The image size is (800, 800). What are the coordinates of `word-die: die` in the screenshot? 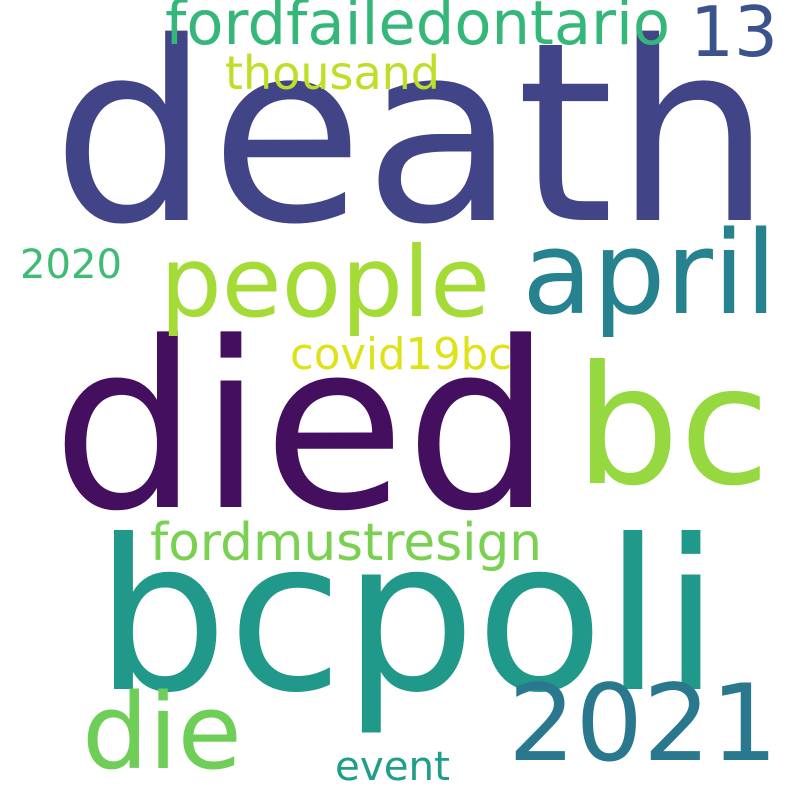 It's located at (162, 731).